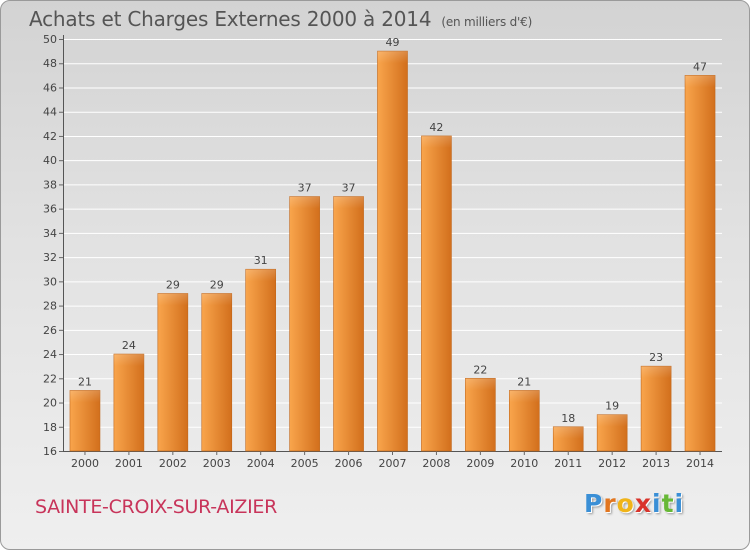  What do you see at coordinates (50, 136) in the screenshot?
I see `y-tick-label: 42` at bounding box center [50, 136].